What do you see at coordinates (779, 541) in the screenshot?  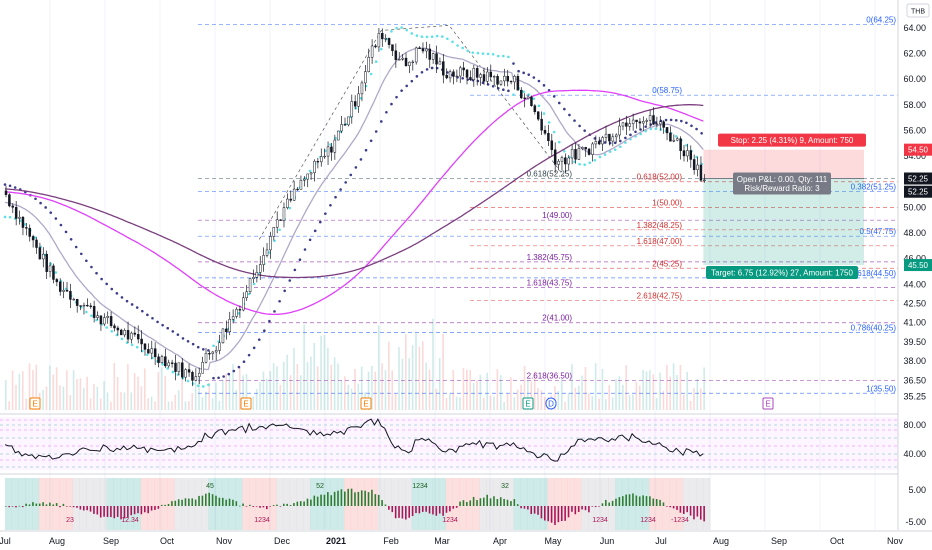 I see `time-tick: Sep` at bounding box center [779, 541].